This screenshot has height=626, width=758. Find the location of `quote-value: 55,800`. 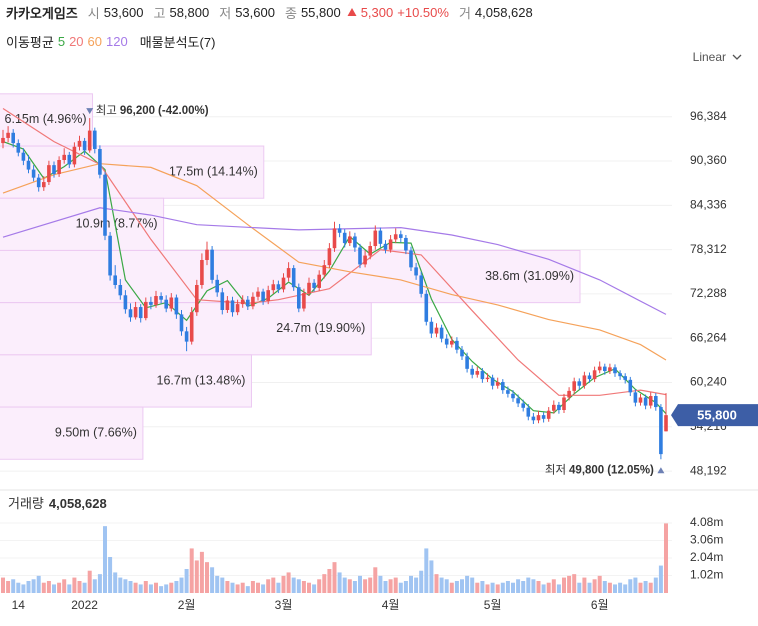

quote-value: 55,800 is located at coordinates (320, 12).